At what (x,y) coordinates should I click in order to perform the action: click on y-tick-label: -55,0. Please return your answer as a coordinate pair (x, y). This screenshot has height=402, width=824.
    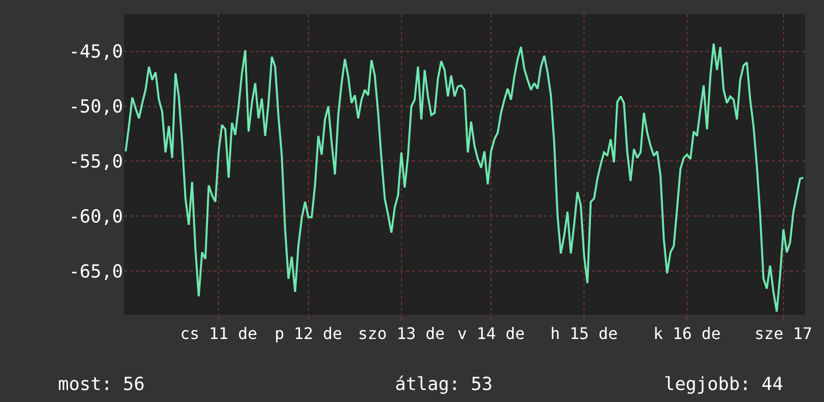
    Looking at the image, I should click on (95, 162).